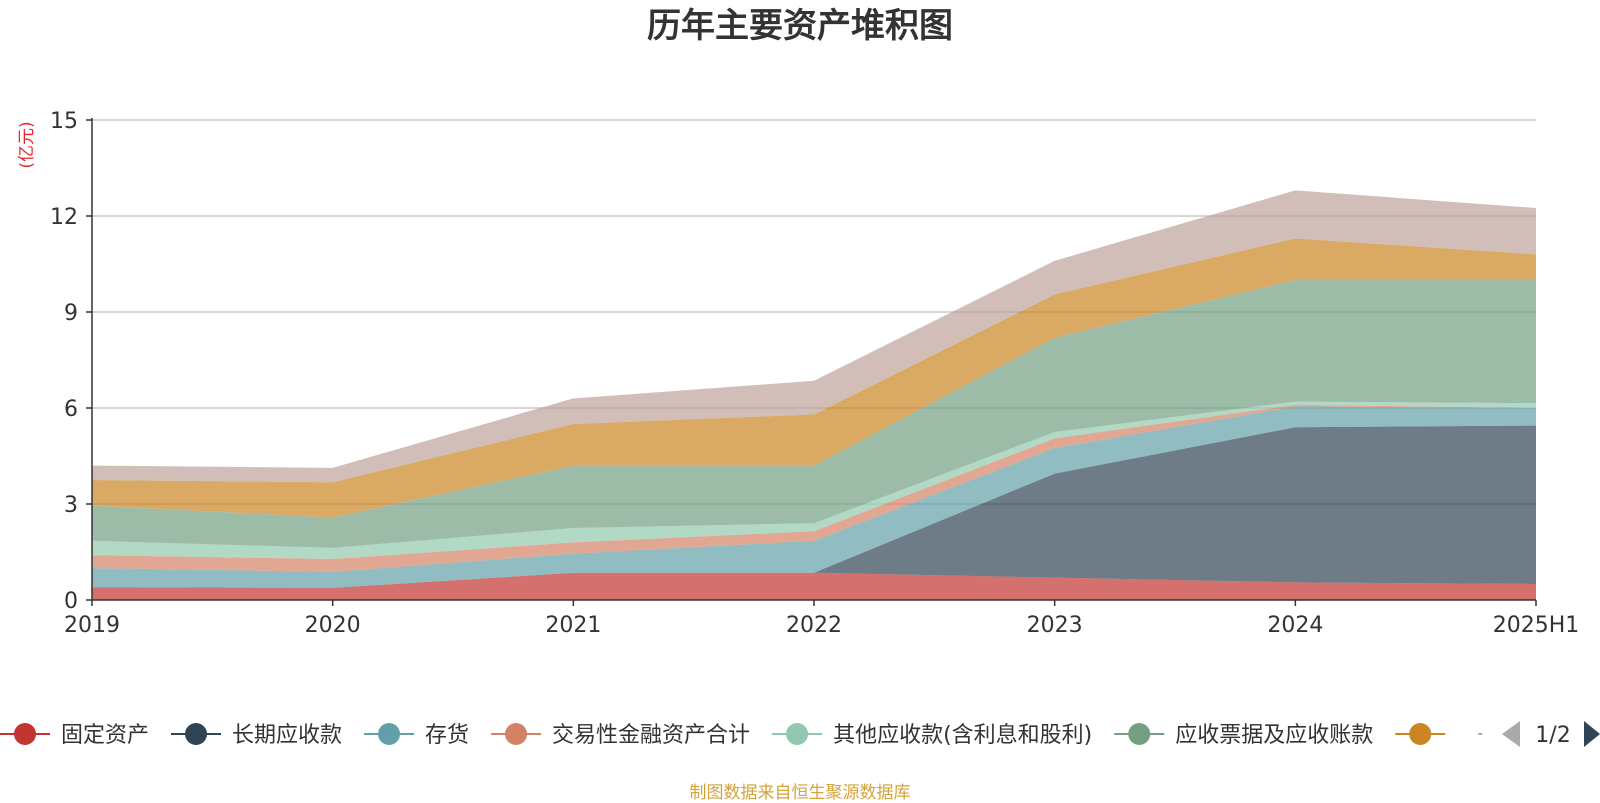 The width and height of the screenshot is (1600, 803). I want to click on data-source-note: 制图数据来自恒生聚源数据库, so click(800, 793).